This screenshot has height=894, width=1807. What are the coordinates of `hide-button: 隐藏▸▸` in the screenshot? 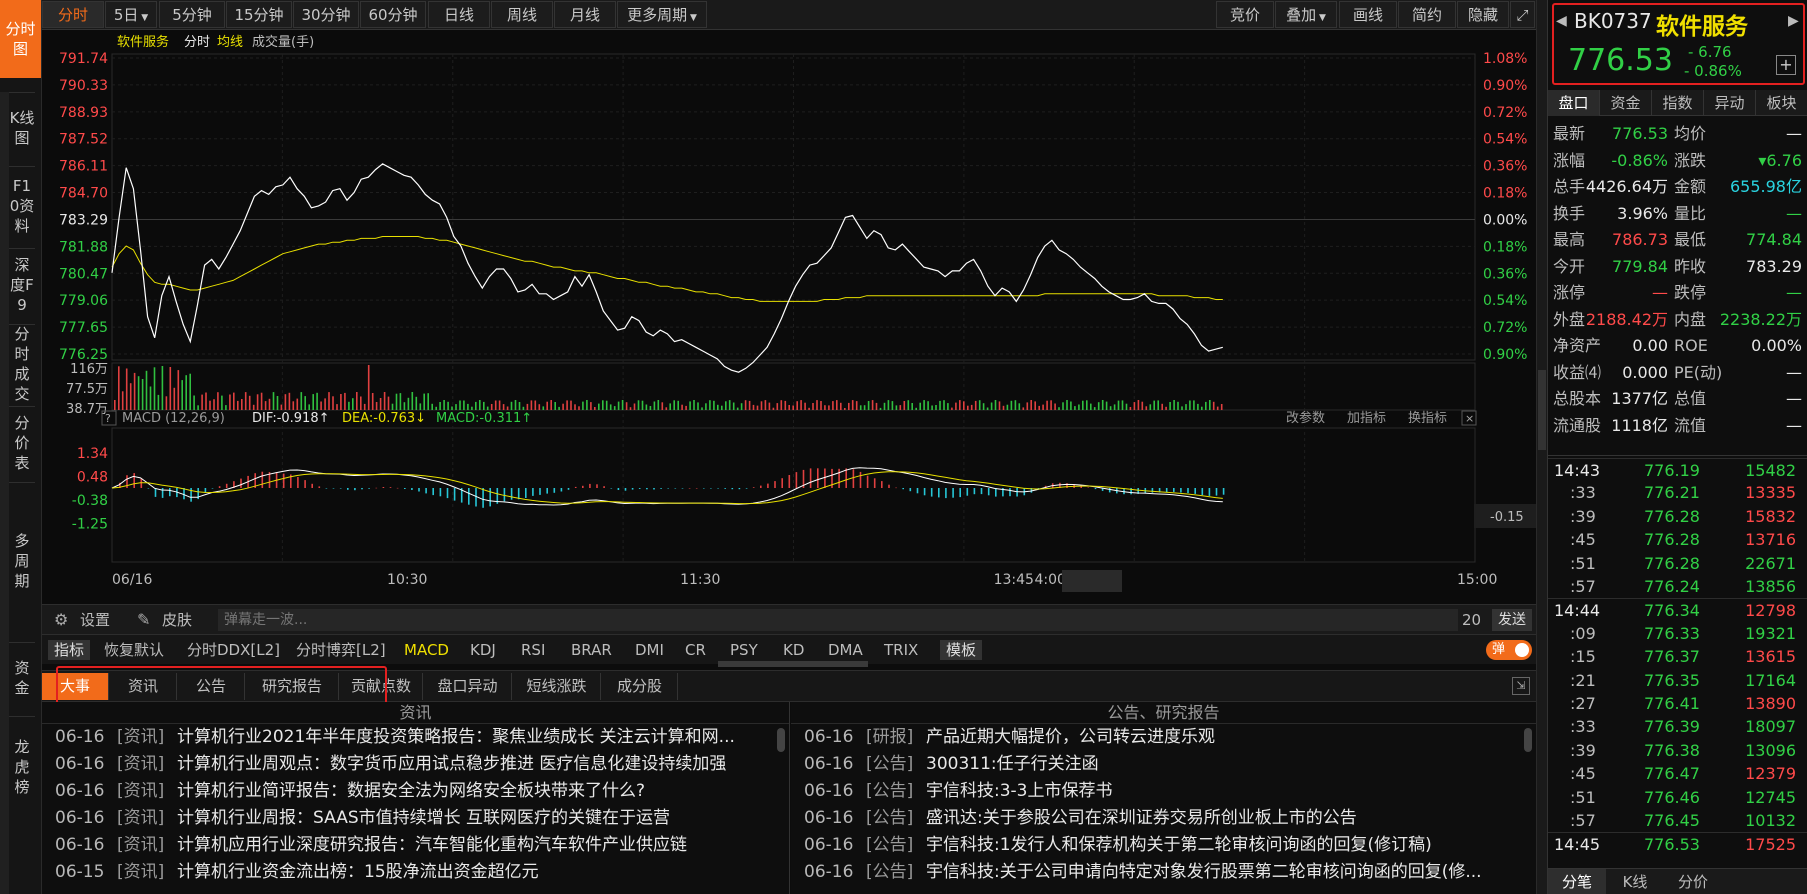 It's located at (1483, 25).